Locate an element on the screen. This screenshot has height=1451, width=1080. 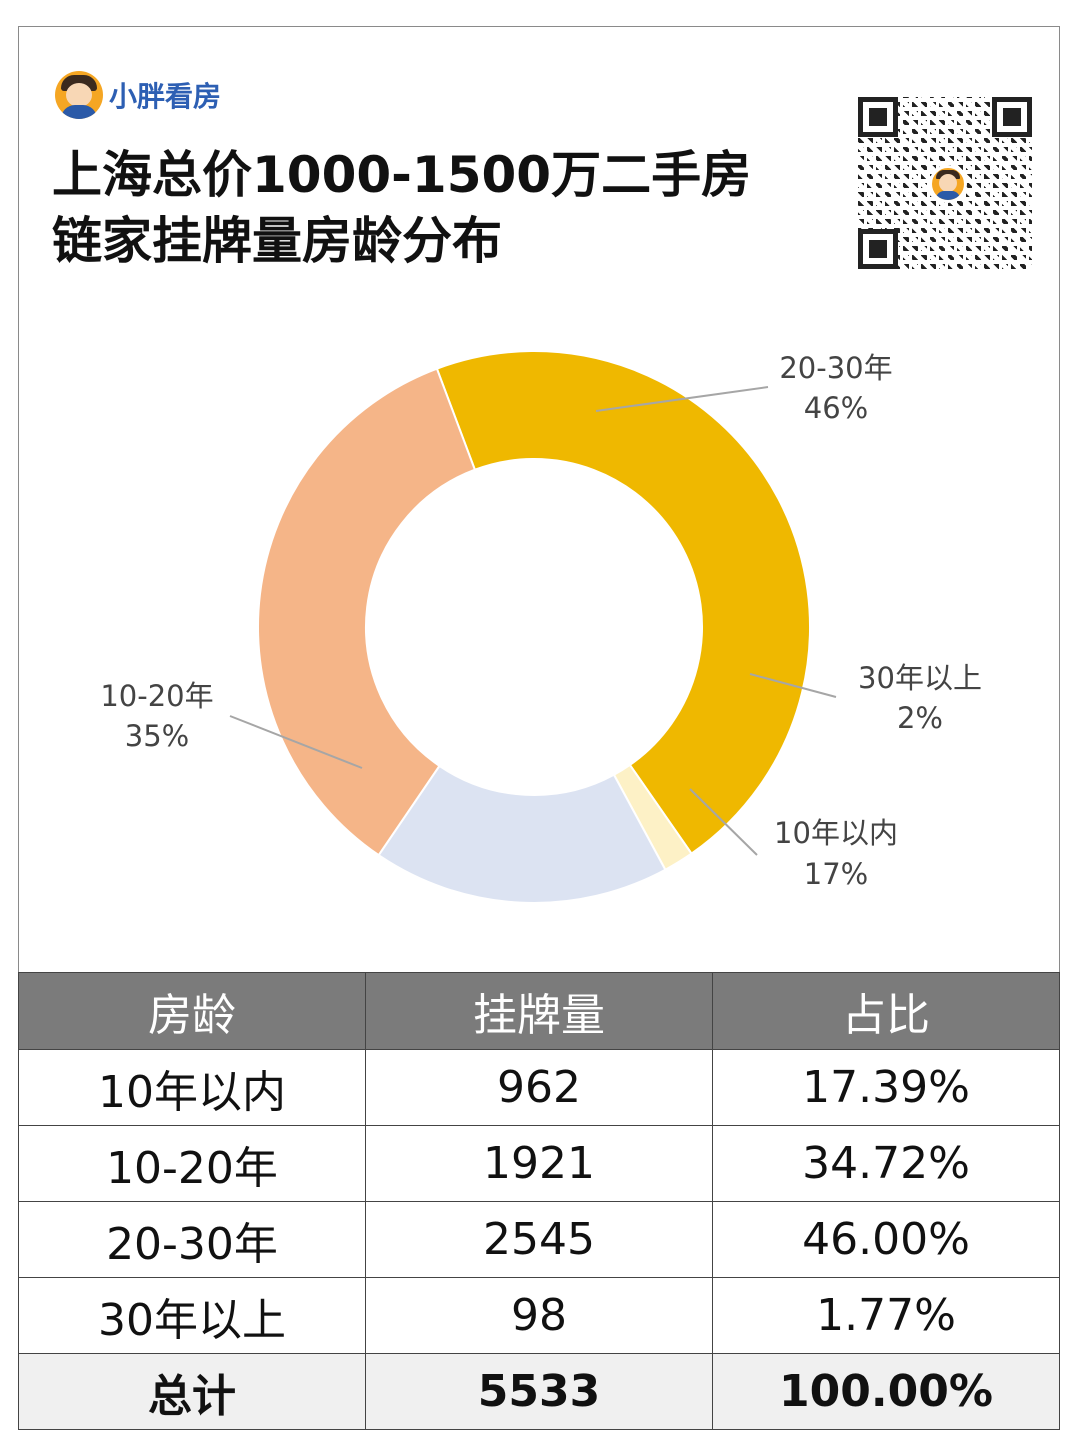
table-cell: 98 is located at coordinates (539, 1315).